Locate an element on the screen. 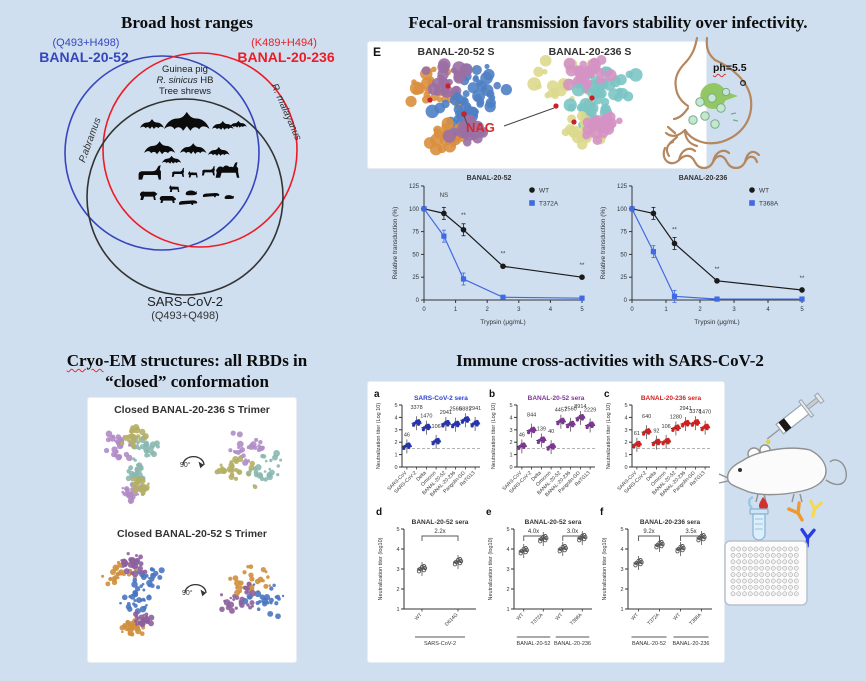 The width and height of the screenshot is (866, 681). venn-circle-banal52 is located at coordinates (162, 153).